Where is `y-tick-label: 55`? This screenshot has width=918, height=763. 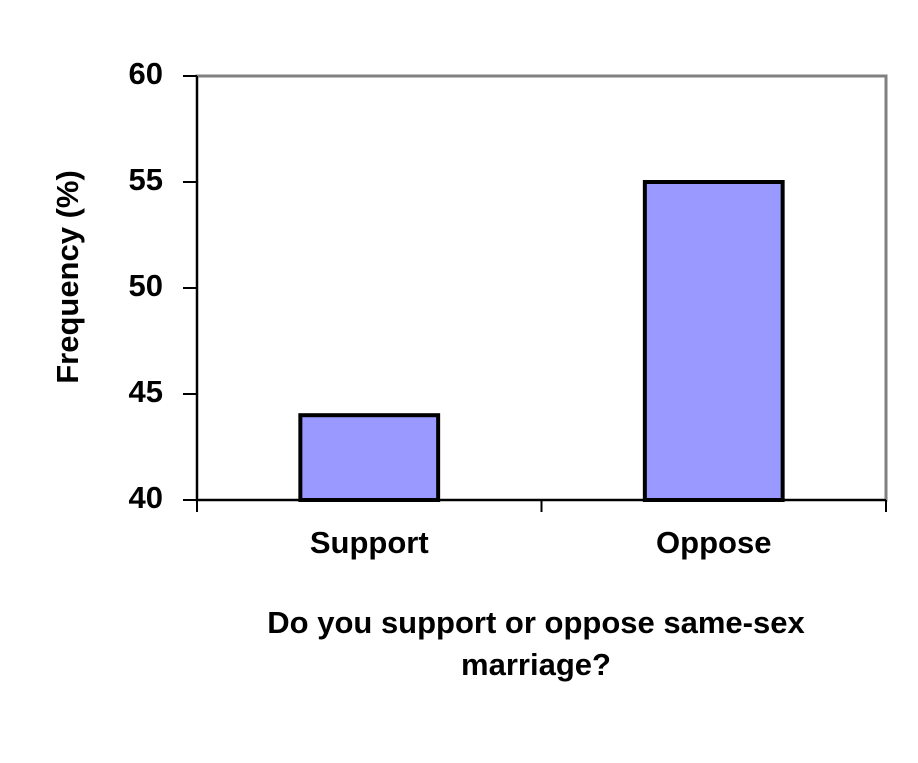 y-tick-label: 55 is located at coordinates (146, 179).